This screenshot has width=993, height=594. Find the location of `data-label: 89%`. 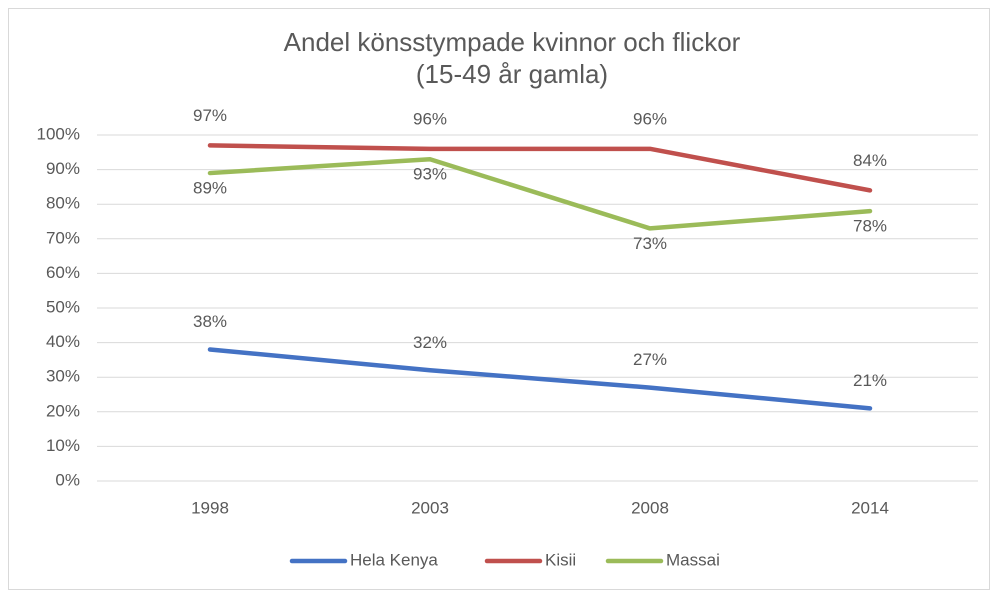

data-label: 89% is located at coordinates (210, 188).